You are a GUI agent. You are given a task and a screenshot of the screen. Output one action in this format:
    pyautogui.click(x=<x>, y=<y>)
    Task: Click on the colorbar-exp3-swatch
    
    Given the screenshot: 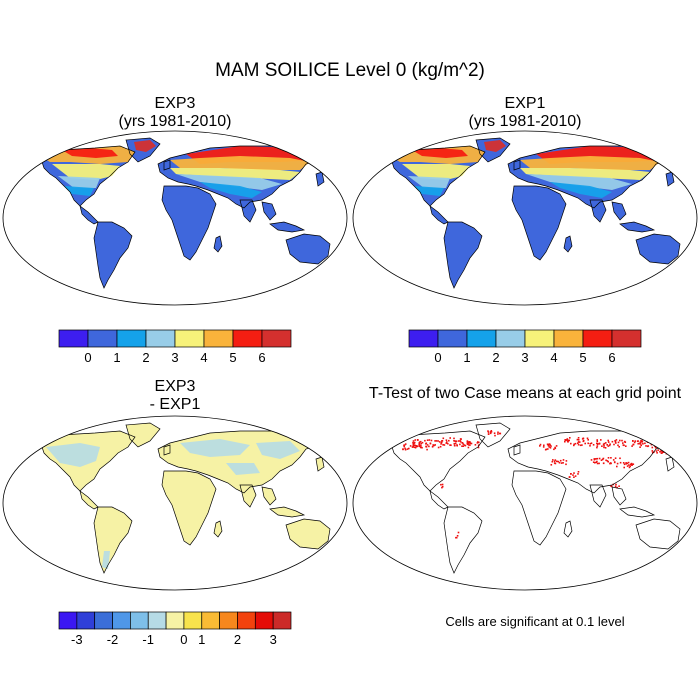 What is the action you would take?
    pyautogui.click(x=102, y=338)
    